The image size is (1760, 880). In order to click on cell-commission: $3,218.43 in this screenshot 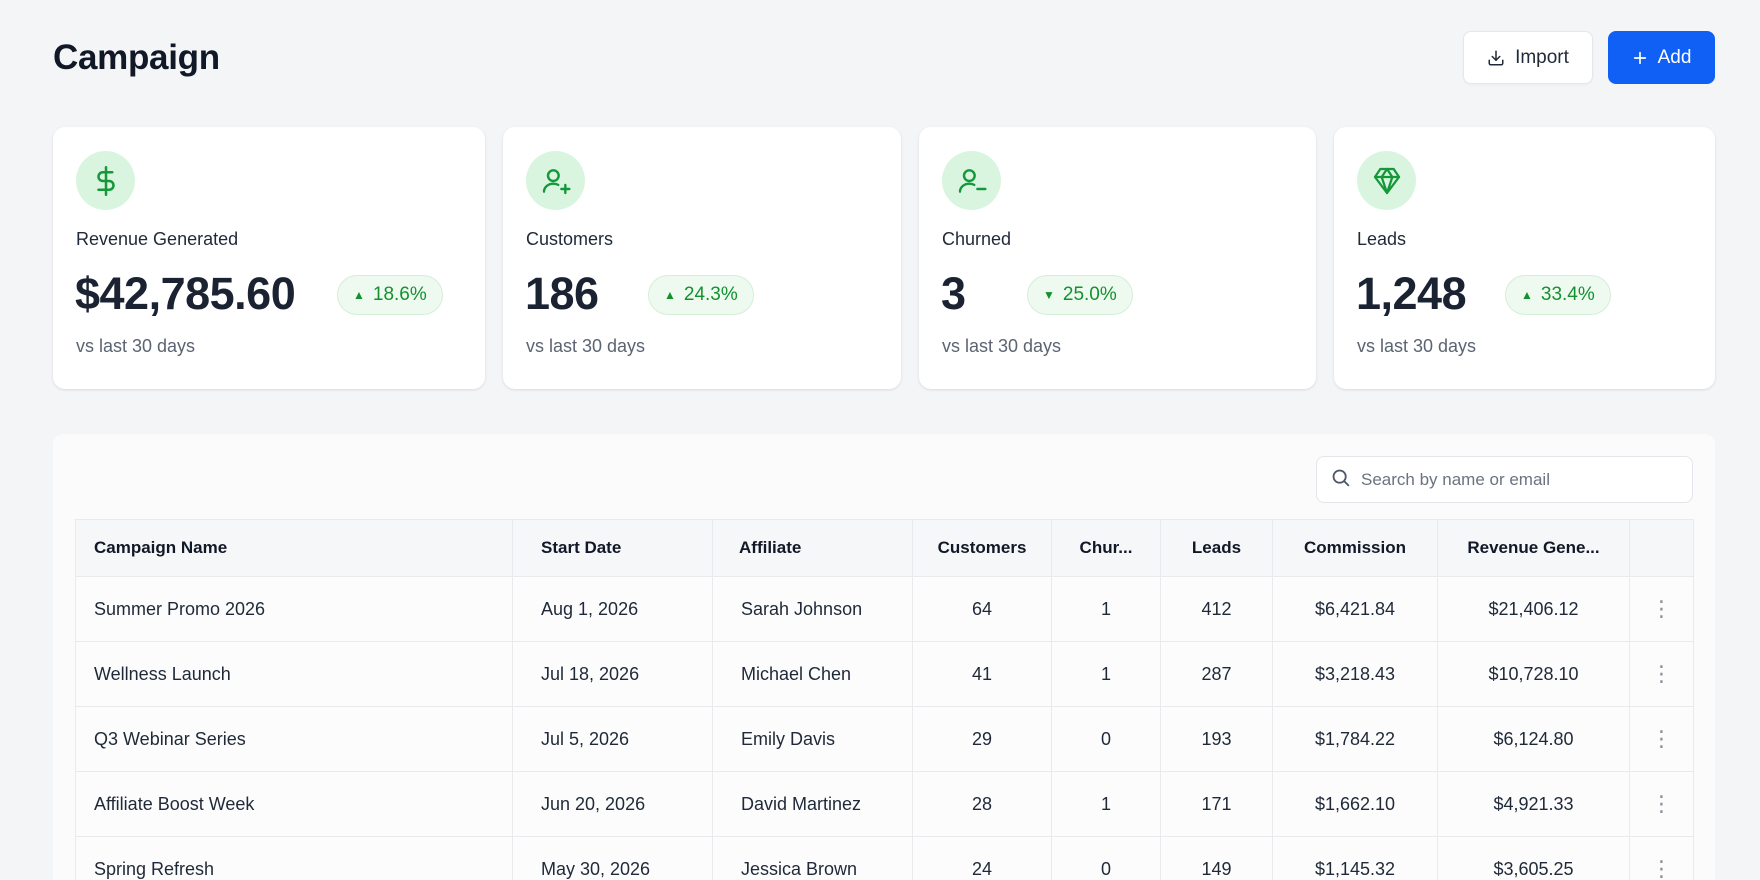, I will do `click(1355, 674)`.